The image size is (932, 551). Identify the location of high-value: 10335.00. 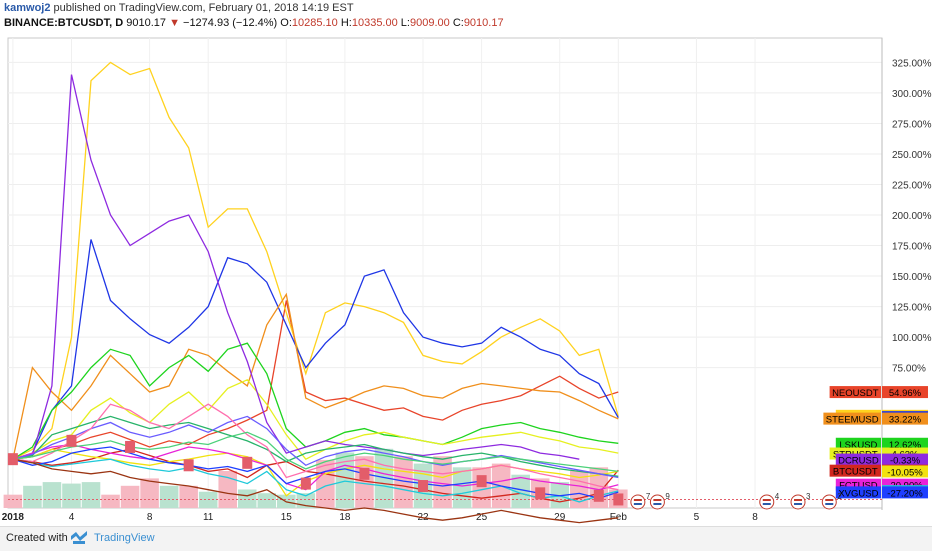
(374, 23).